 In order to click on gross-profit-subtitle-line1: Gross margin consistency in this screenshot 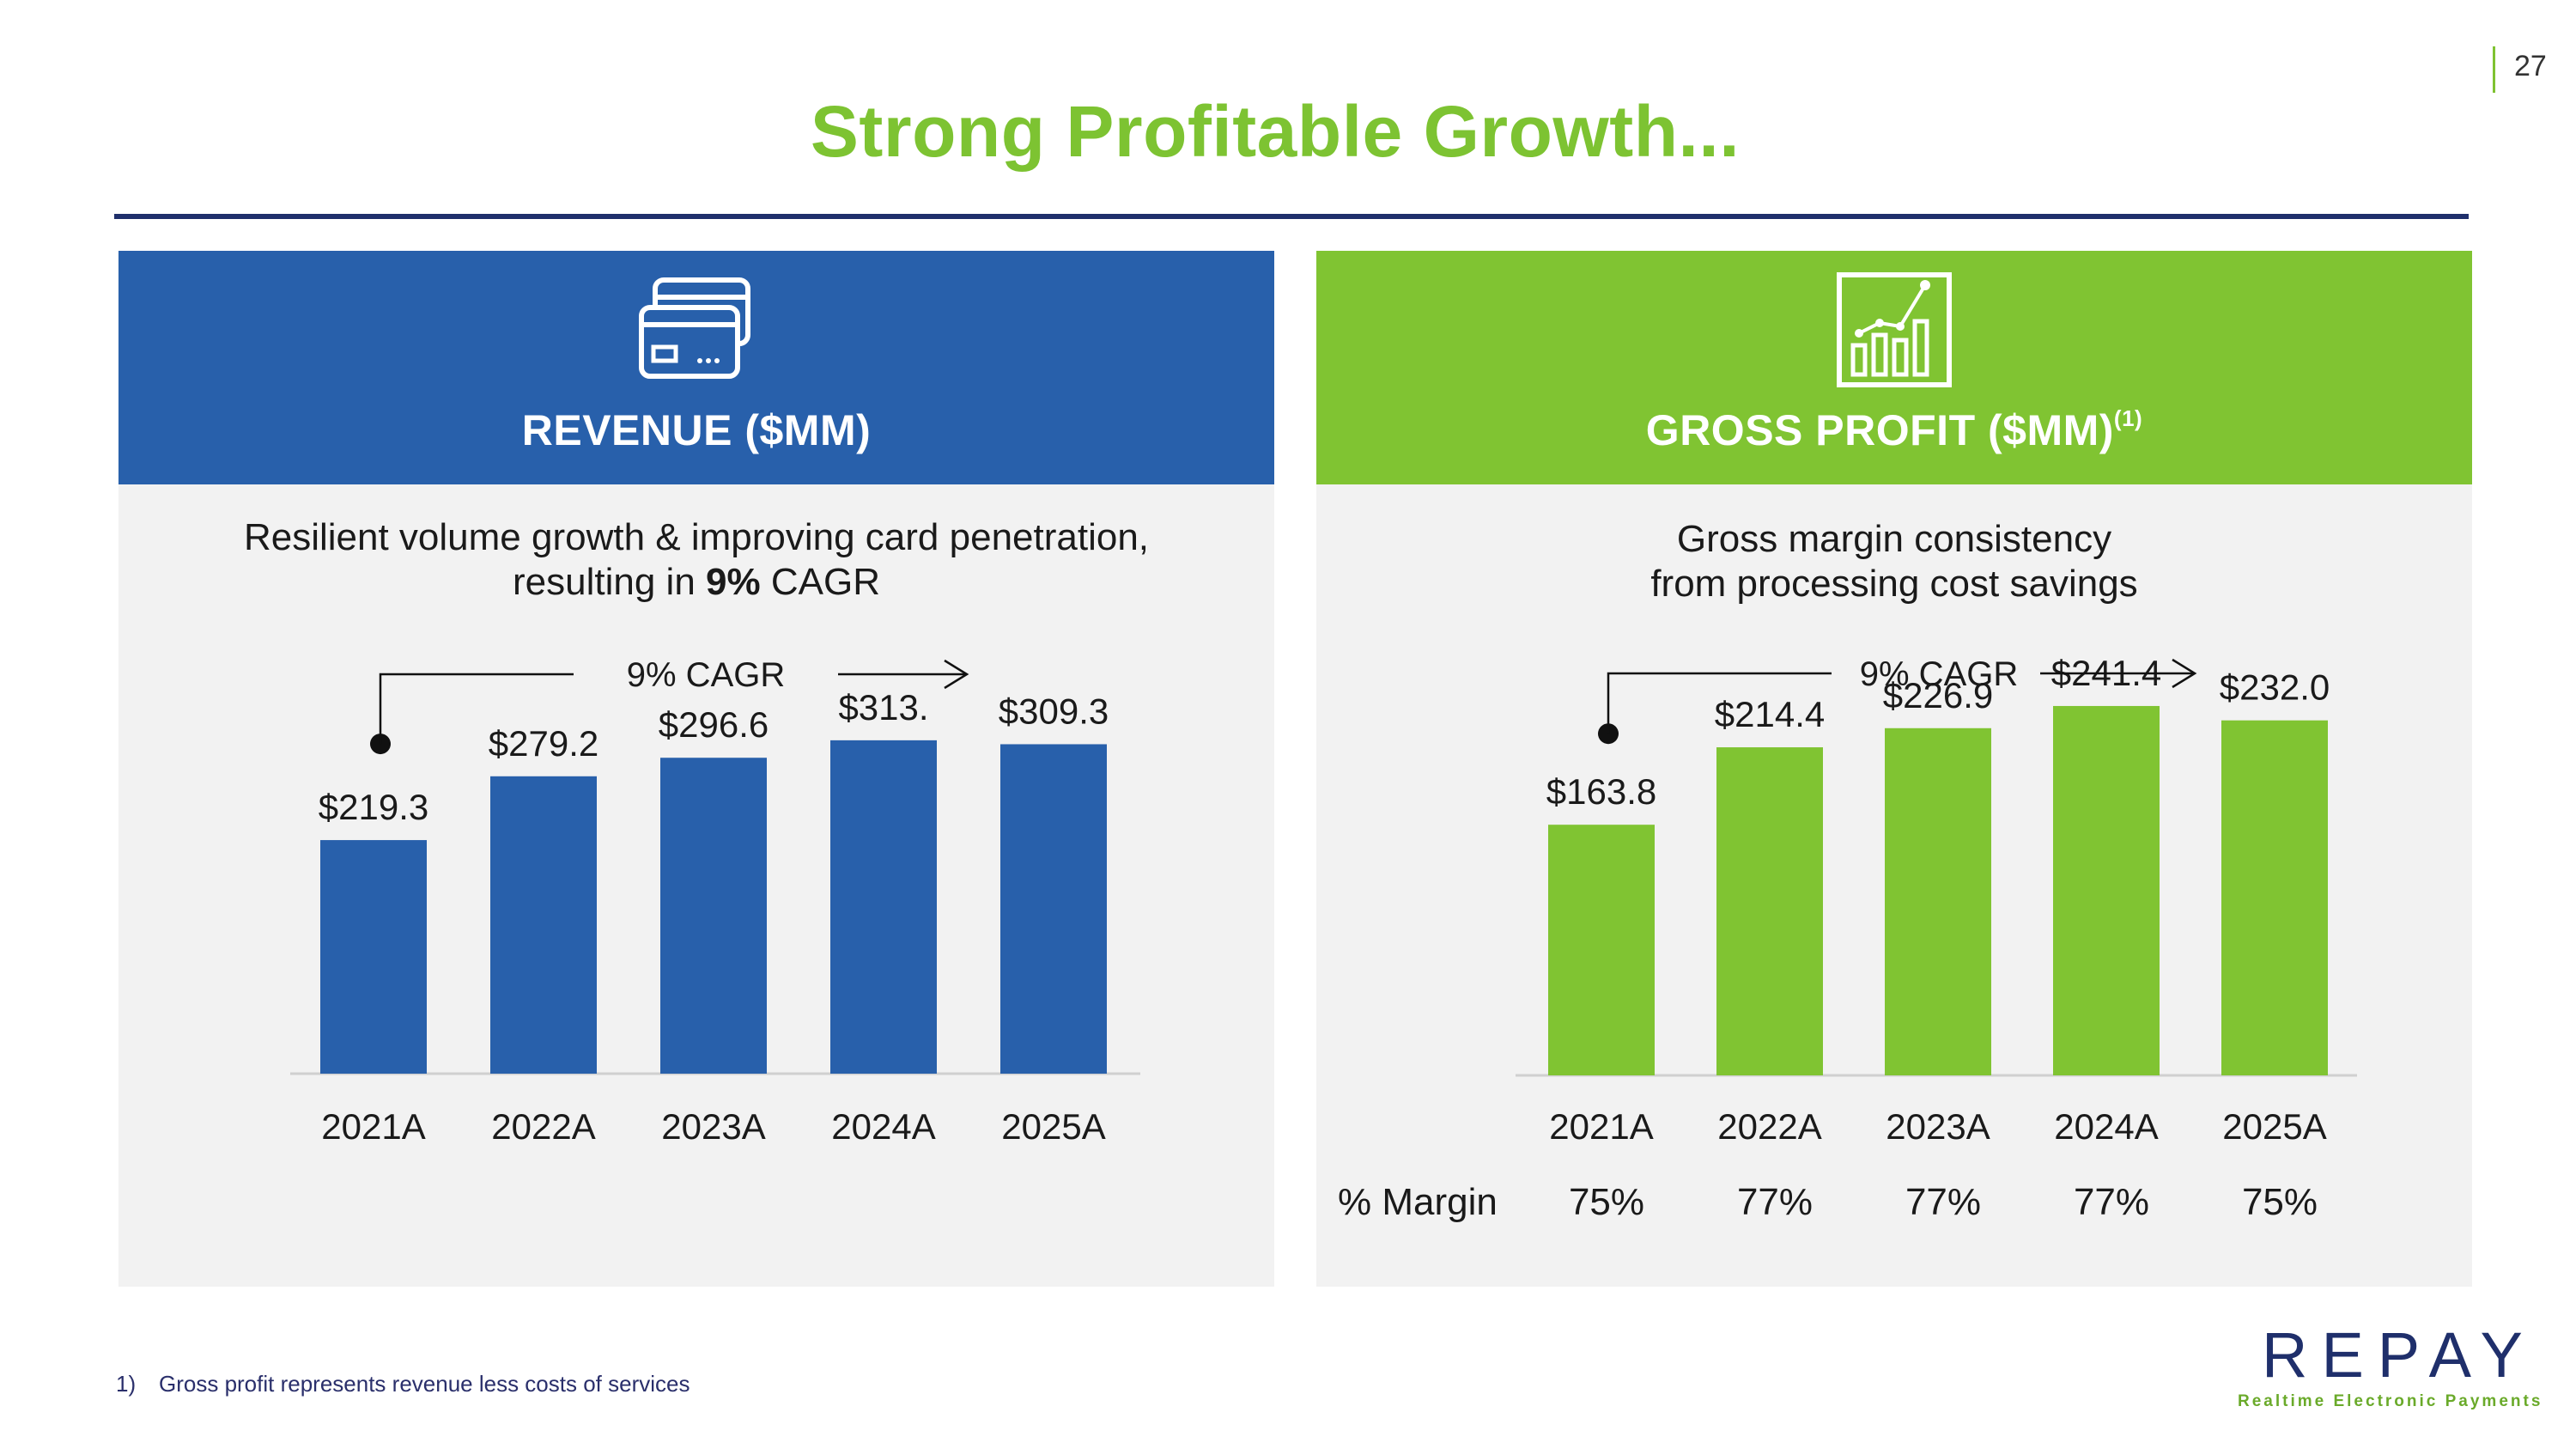, I will do `click(1894, 539)`.